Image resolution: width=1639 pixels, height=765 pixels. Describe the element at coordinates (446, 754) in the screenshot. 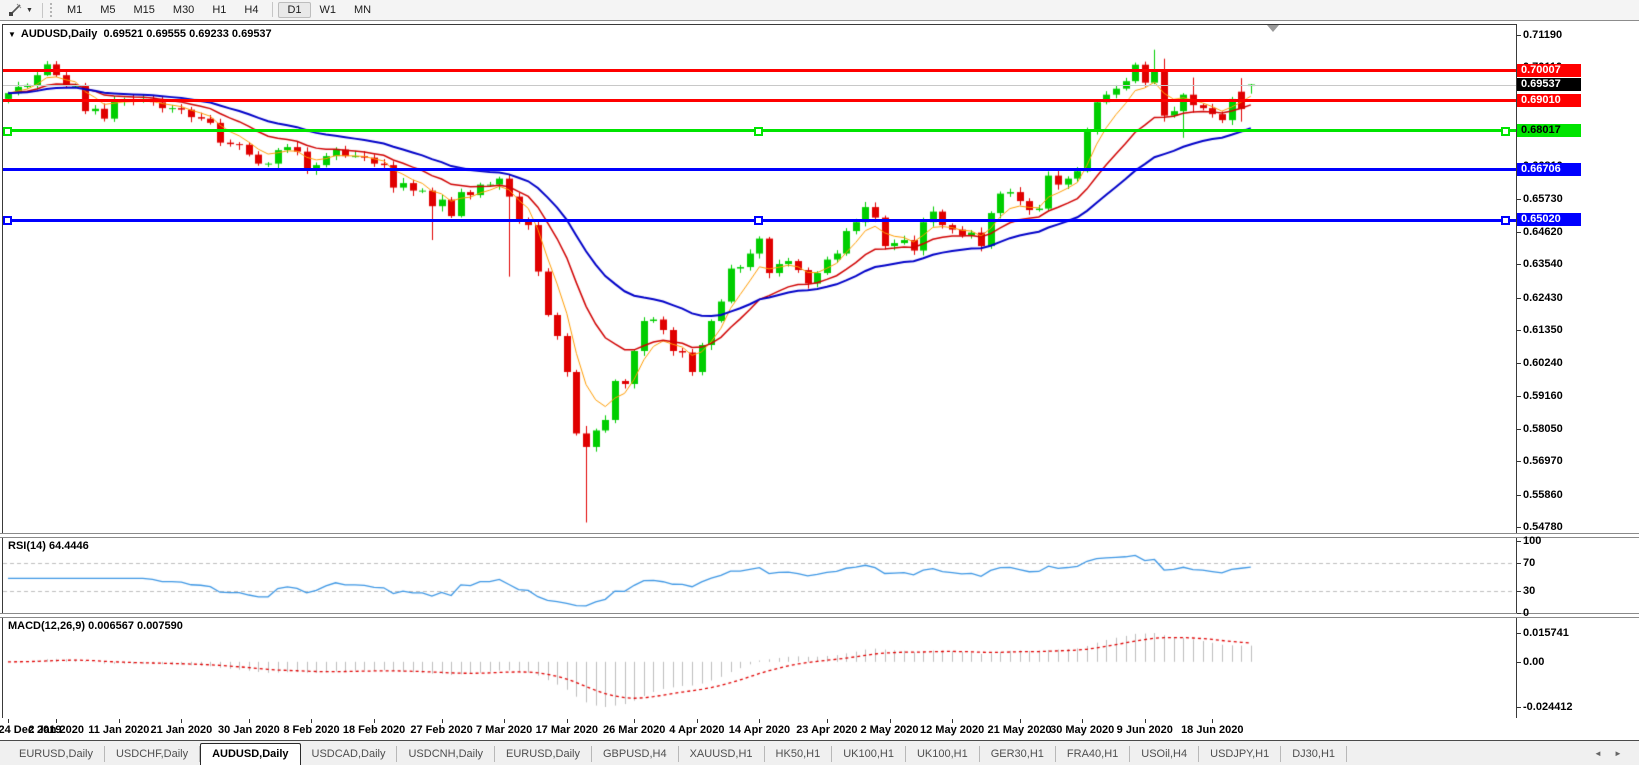

I see `chart-tab-usdcnh-daily: USDCNH,Daily` at that location.